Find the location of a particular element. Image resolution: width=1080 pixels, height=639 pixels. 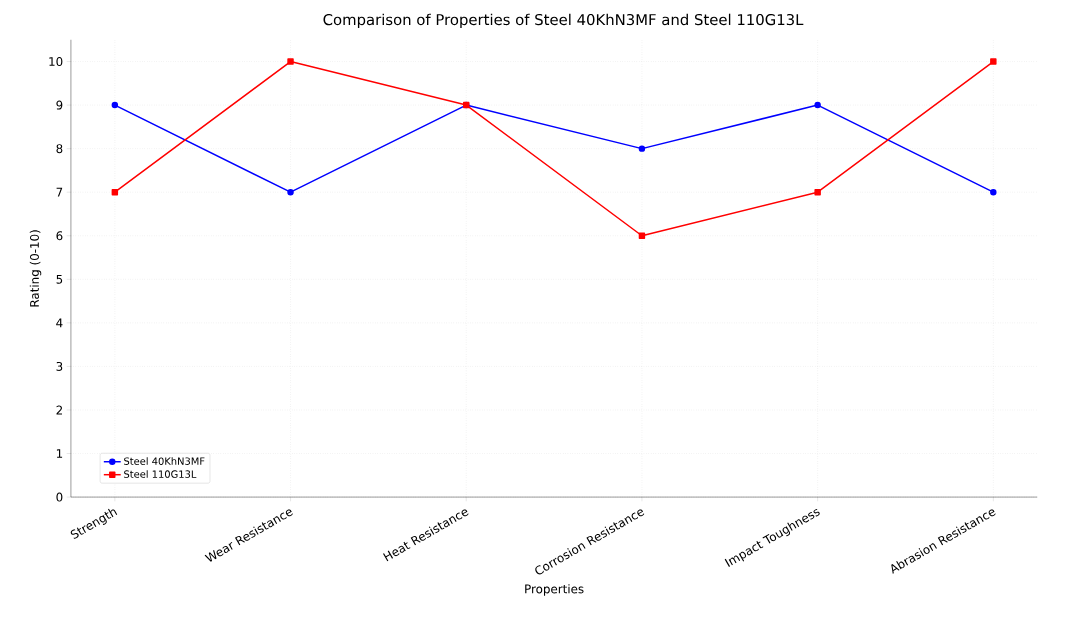

y-tick-label: 8 is located at coordinates (59, 149).